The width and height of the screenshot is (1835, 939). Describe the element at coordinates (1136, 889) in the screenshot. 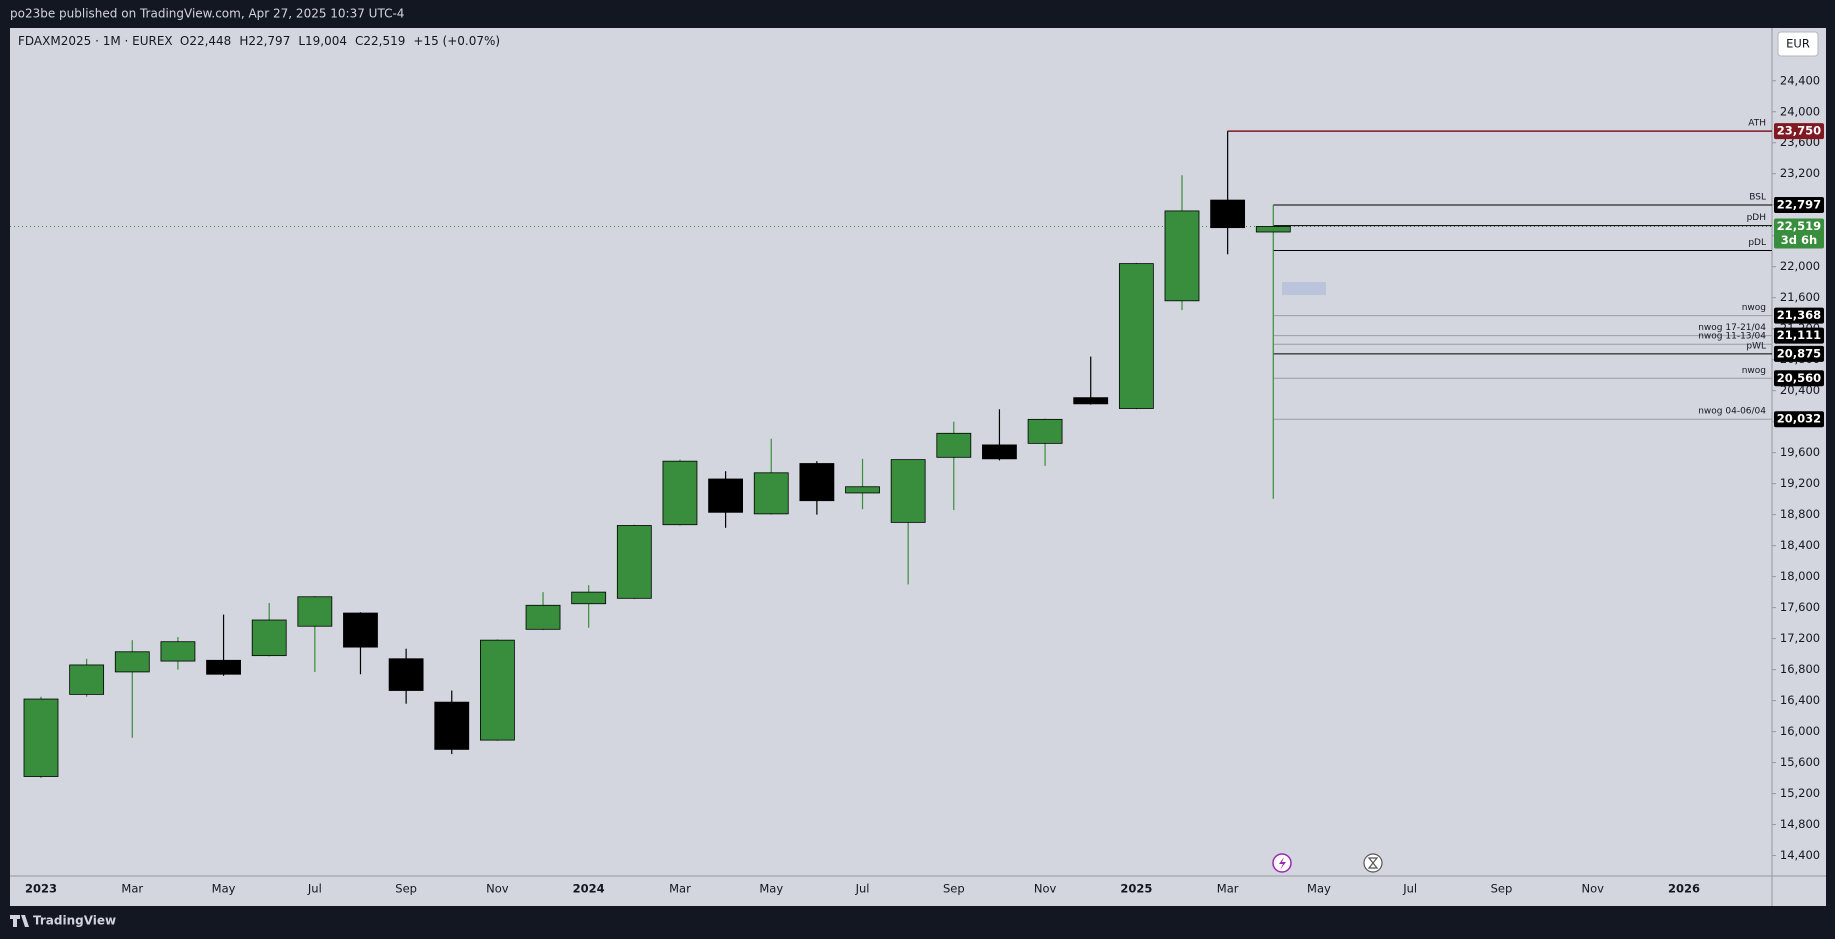

I see `x-tick-label: 2025` at that location.